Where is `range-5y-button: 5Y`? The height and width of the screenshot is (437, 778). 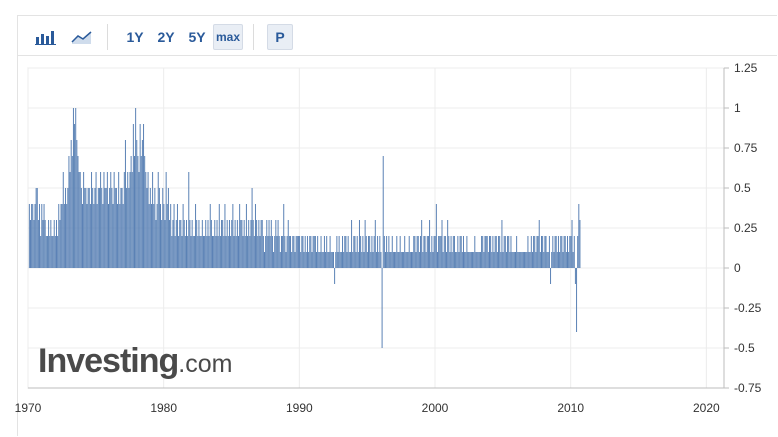
range-5y-button: 5Y is located at coordinates (197, 37).